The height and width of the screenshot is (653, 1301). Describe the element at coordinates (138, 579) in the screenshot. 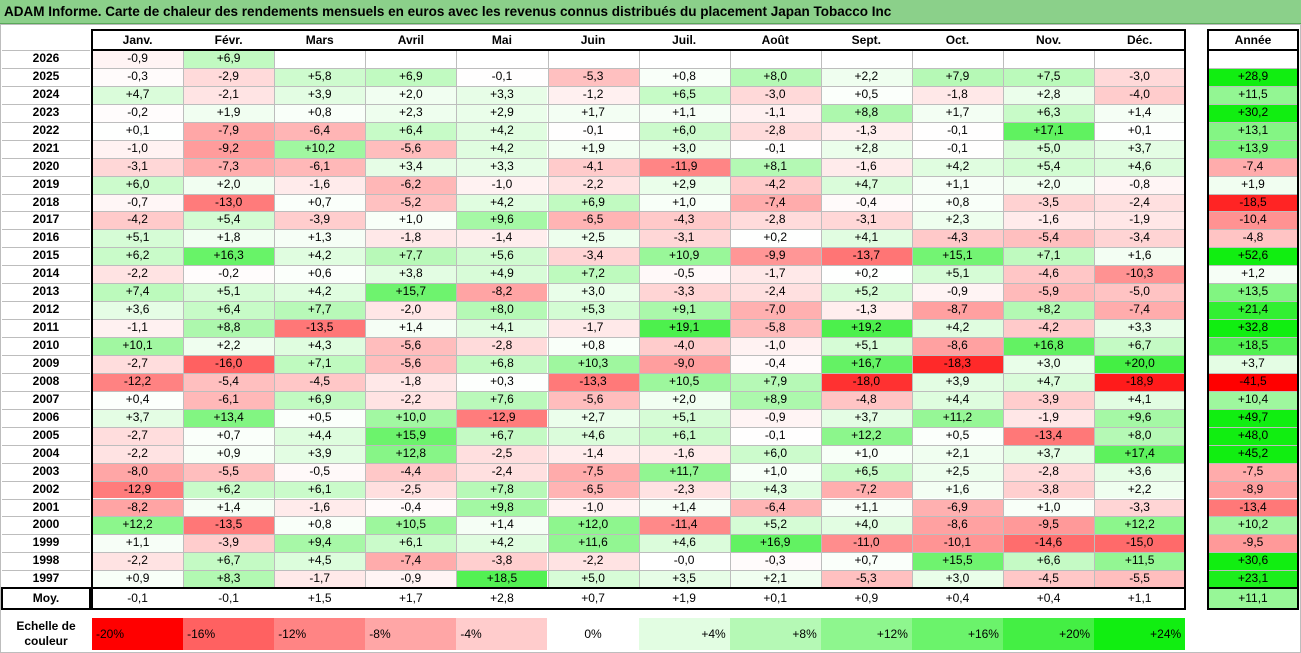

I see `heatmap-cell: +0,9` at that location.